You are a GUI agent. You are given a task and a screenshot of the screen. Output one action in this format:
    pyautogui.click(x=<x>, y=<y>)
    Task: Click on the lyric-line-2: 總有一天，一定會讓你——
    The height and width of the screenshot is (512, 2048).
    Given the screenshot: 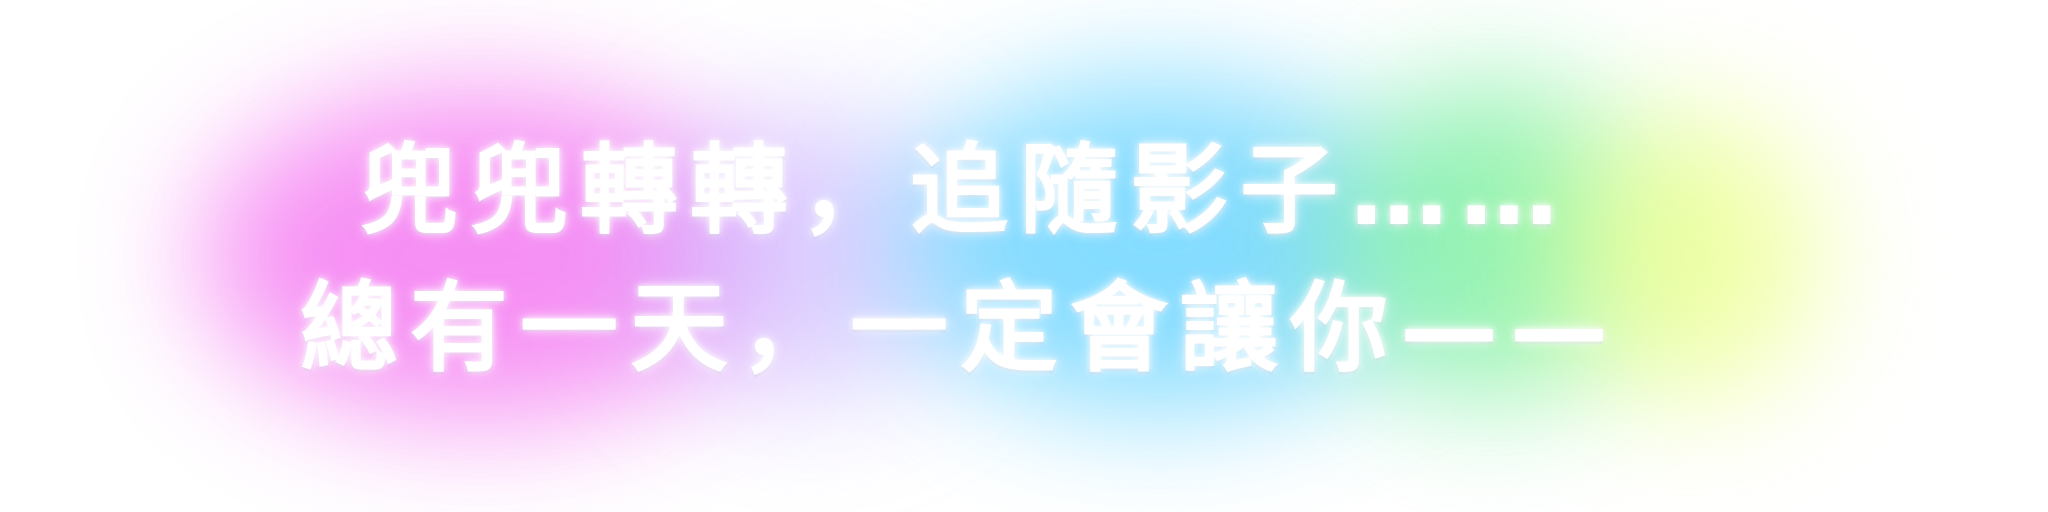 What is the action you would take?
    pyautogui.click(x=960, y=329)
    